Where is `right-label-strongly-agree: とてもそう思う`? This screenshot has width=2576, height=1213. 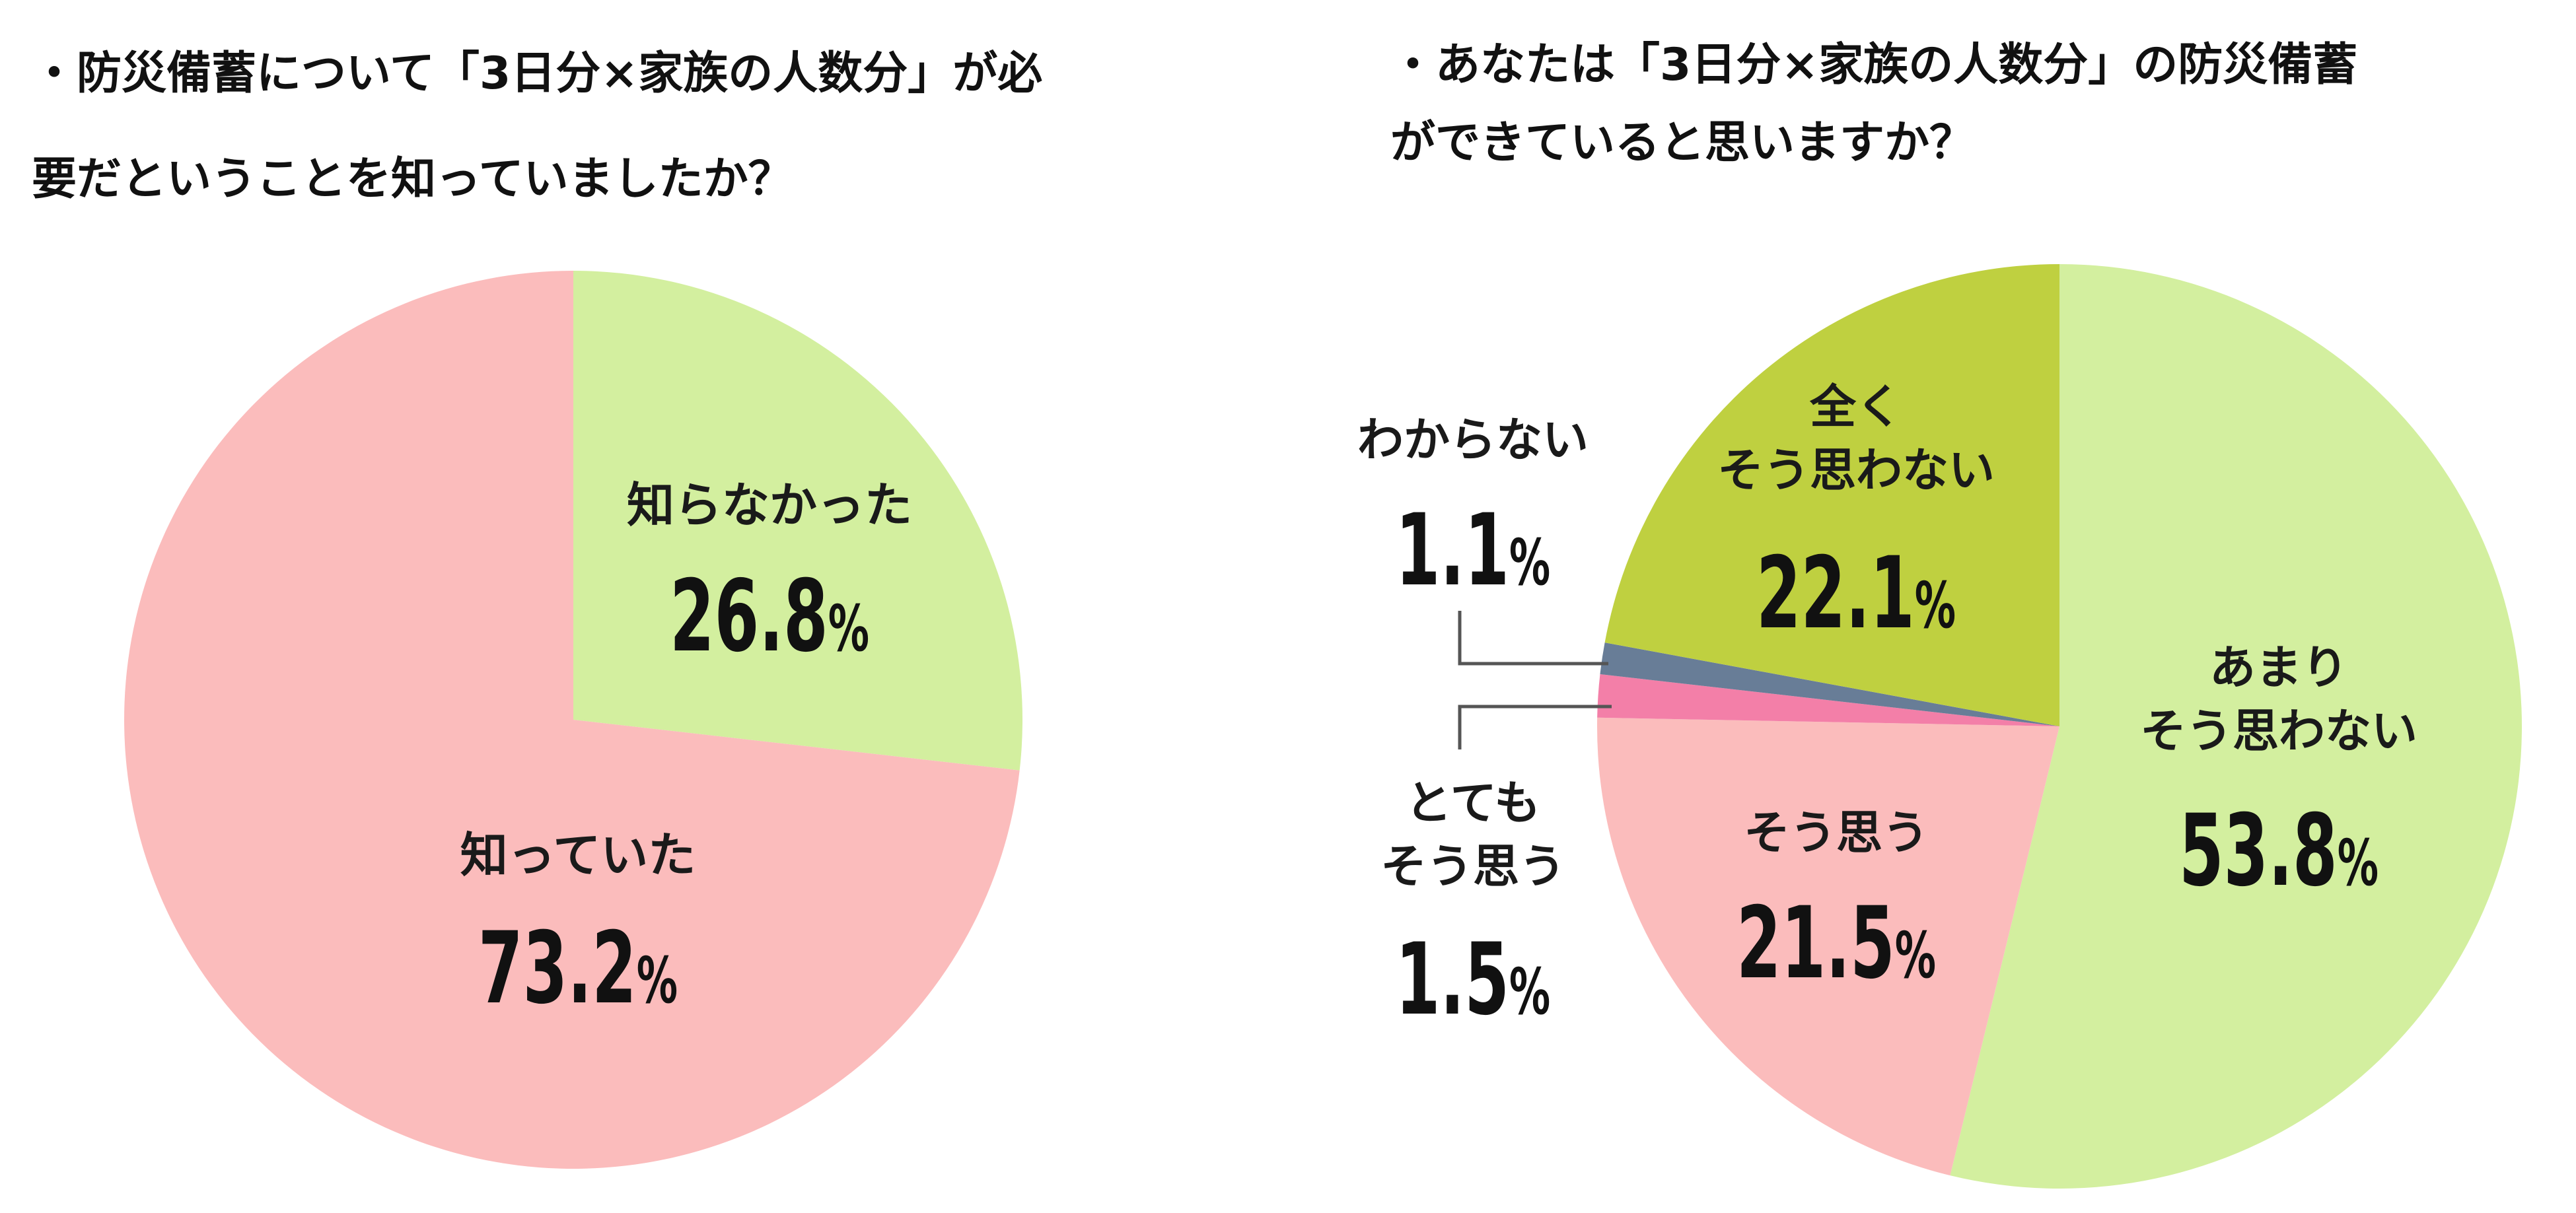
right-label-strongly-agree: とてもそう思う is located at coordinates (1472, 834).